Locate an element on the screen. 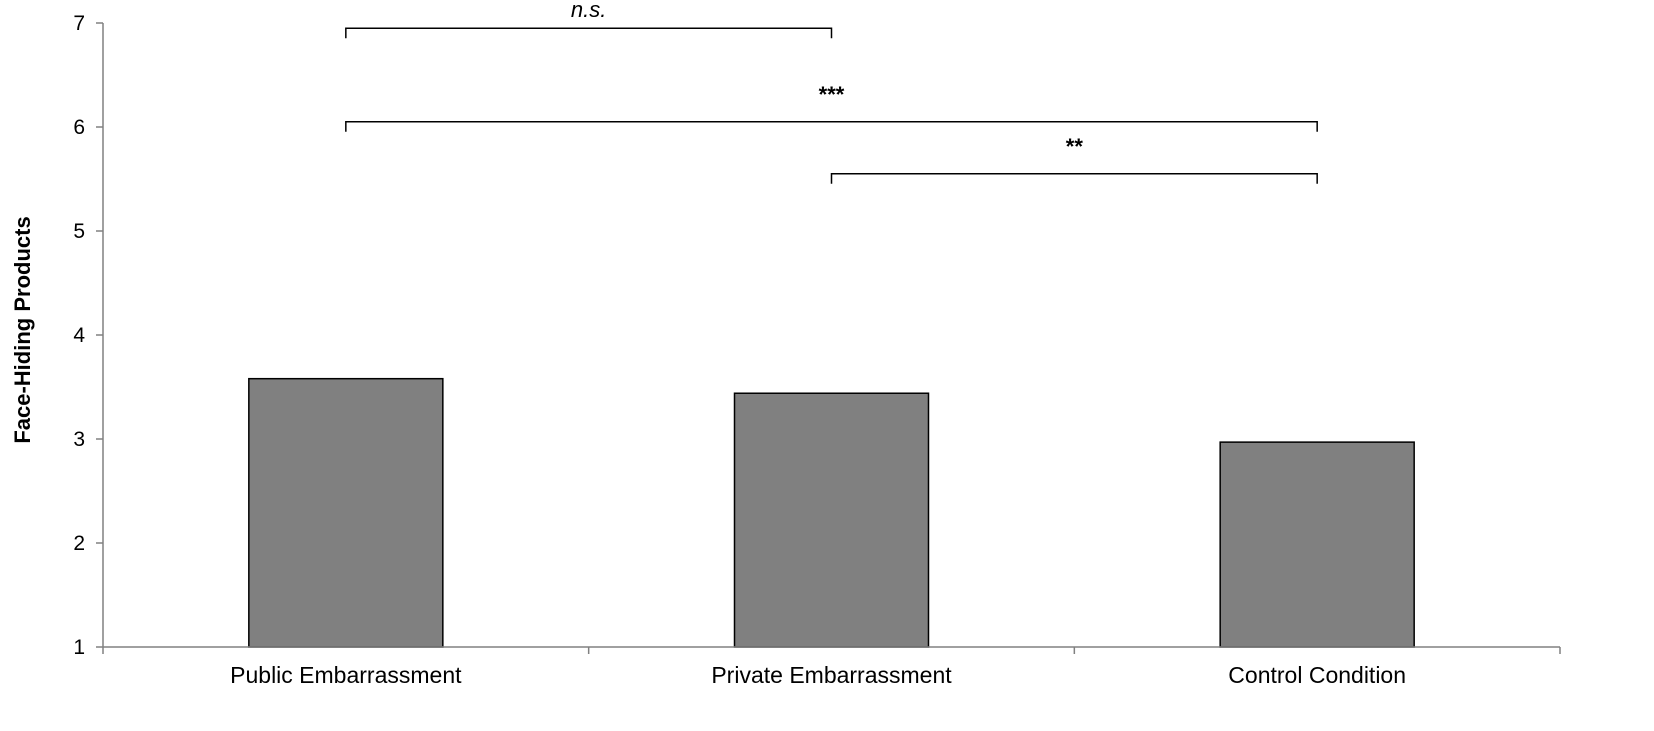 The image size is (1654, 731). y-tick-label: 1 is located at coordinates (79, 647).